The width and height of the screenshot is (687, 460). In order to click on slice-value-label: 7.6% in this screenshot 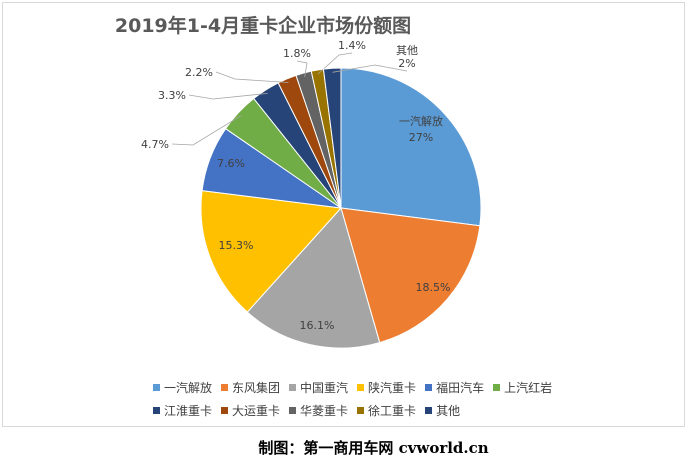, I will do `click(231, 163)`.